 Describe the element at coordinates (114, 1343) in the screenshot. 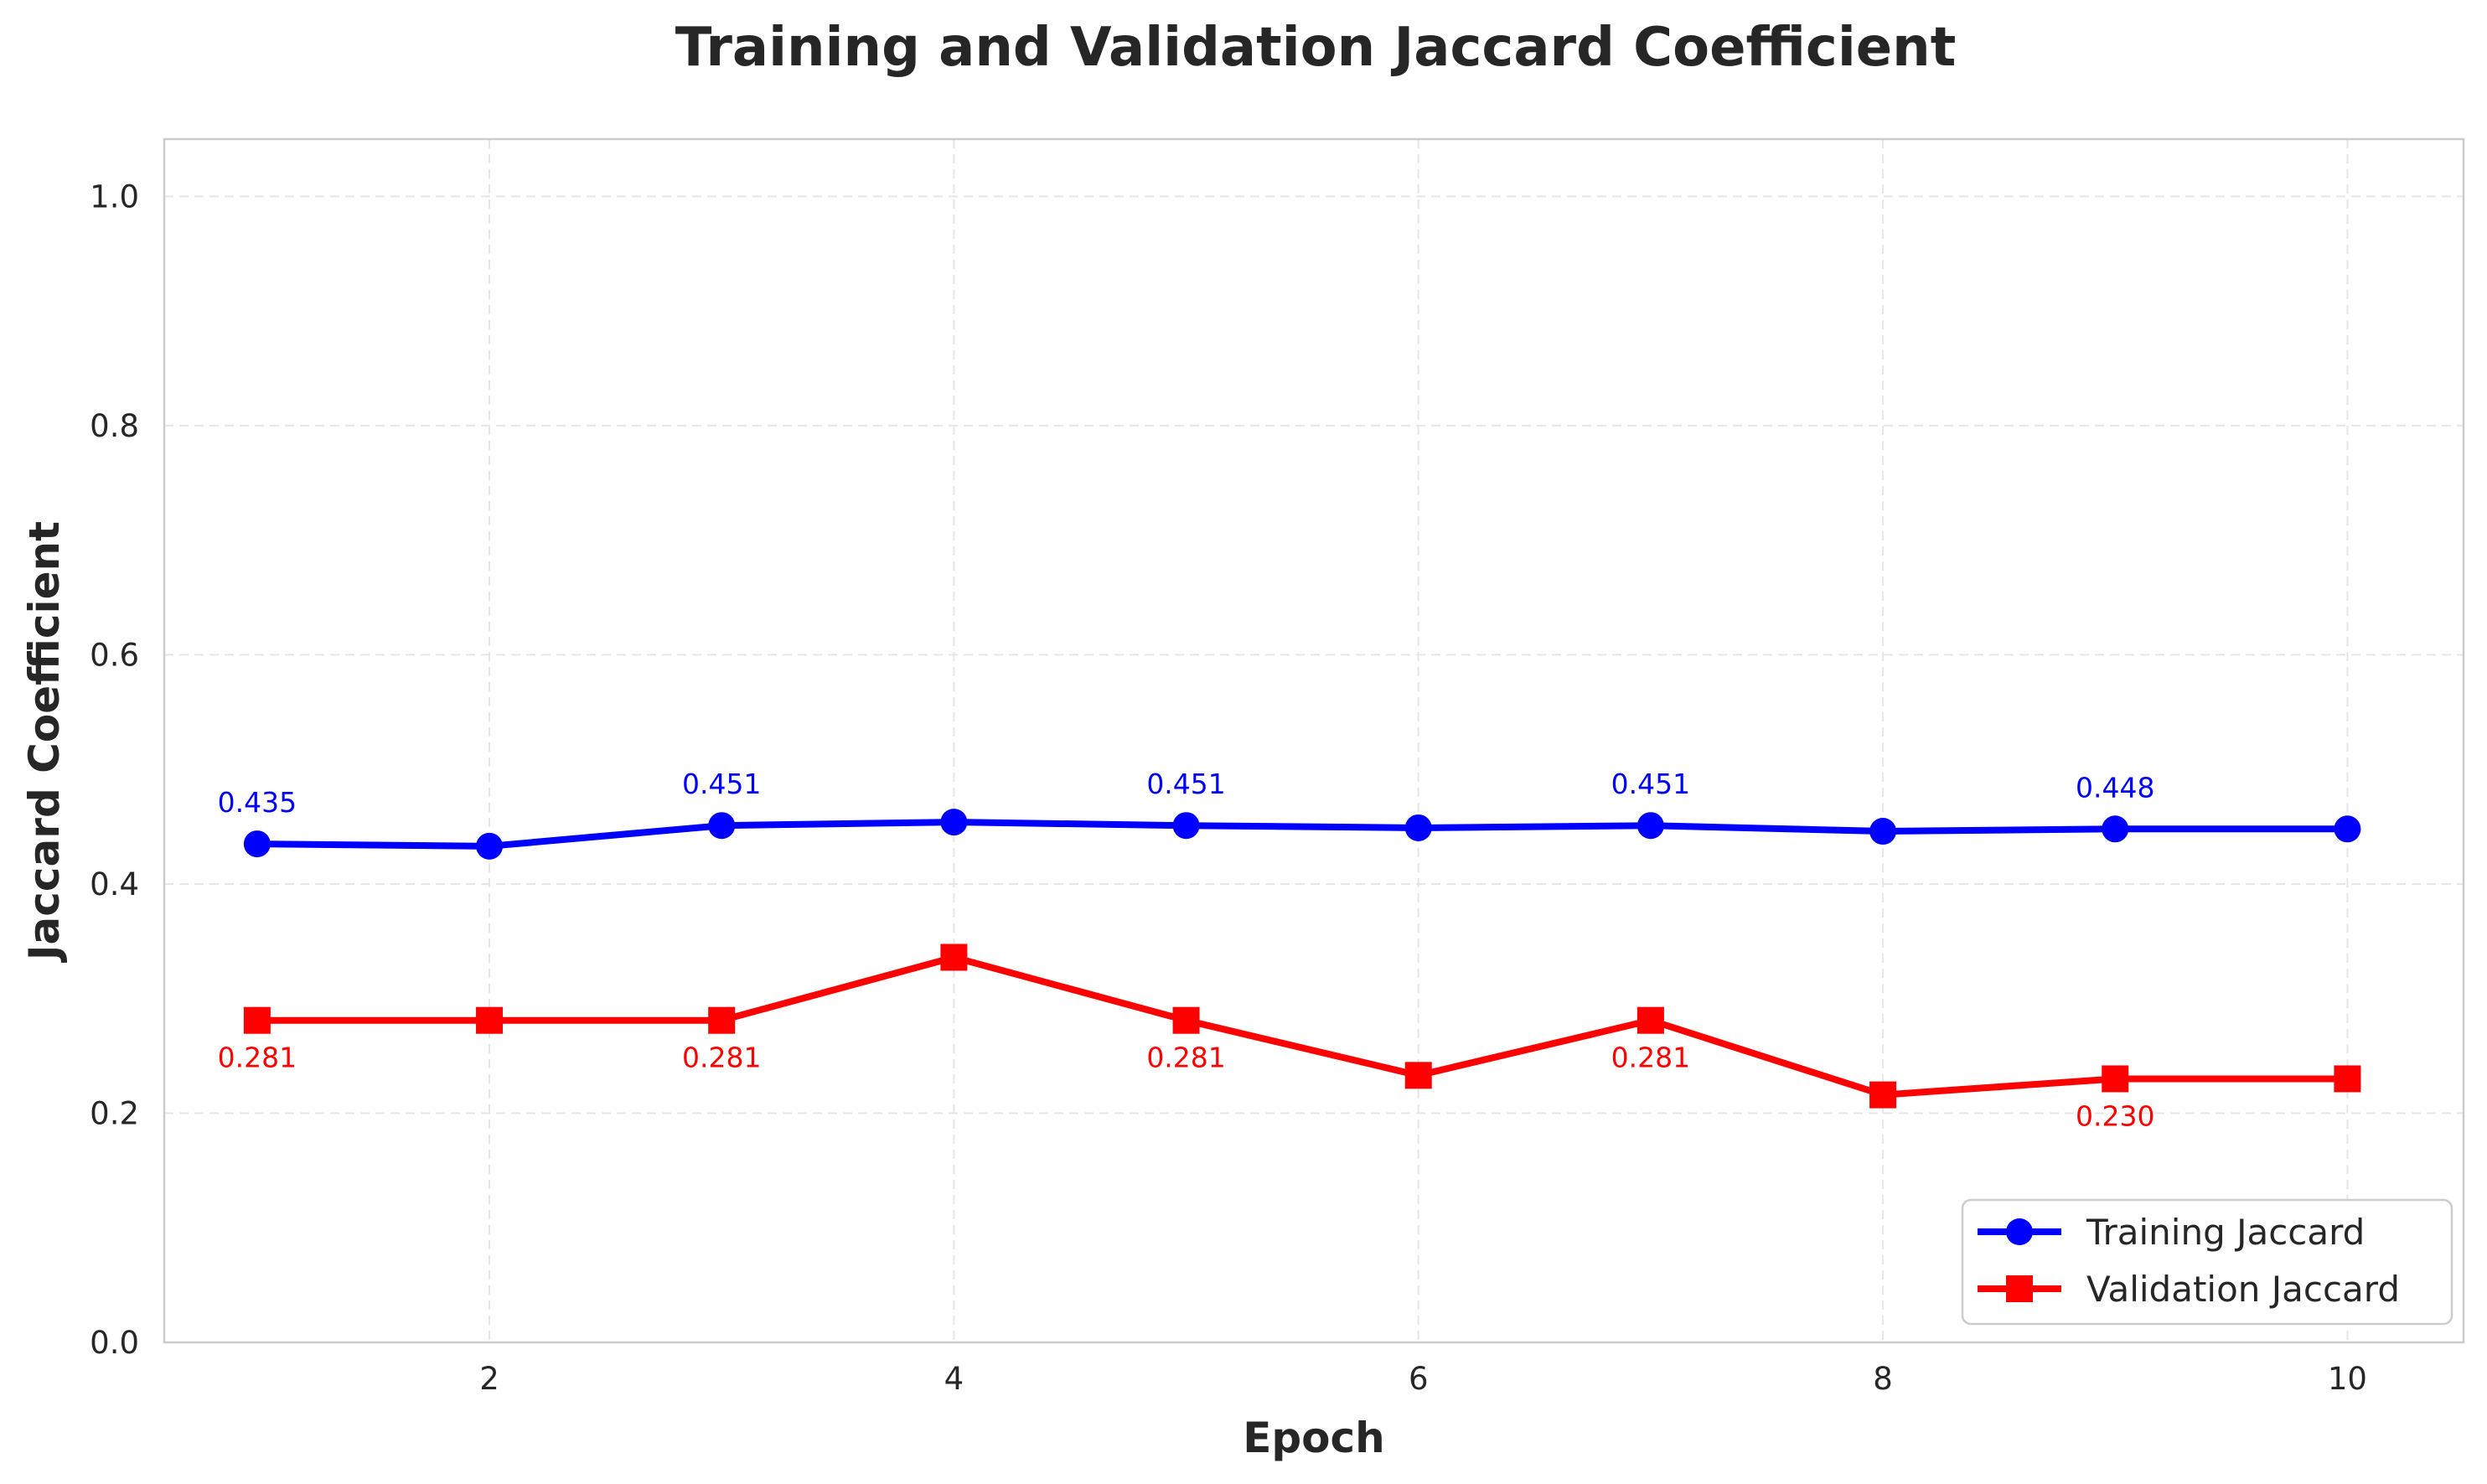

I see `y-tick-label: 0.0` at that location.